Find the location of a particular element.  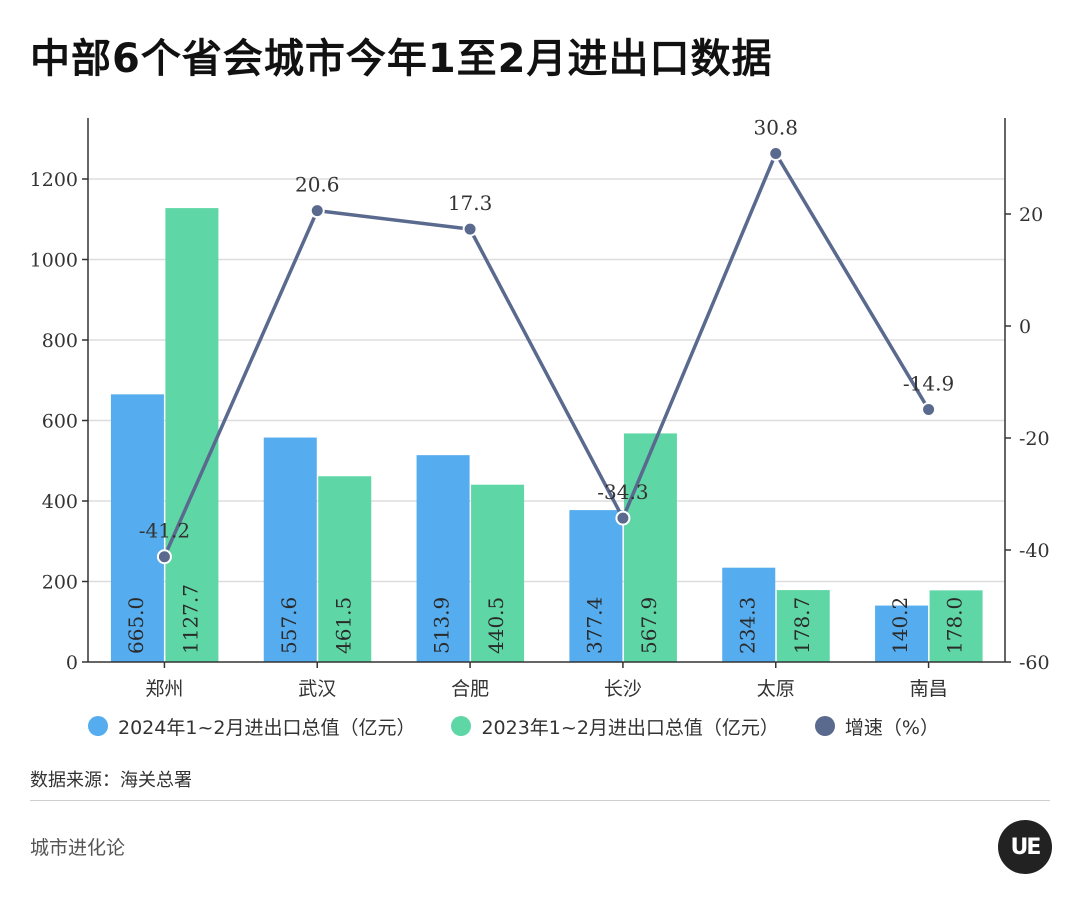

legend-swatch-growth is located at coordinates (824, 726).